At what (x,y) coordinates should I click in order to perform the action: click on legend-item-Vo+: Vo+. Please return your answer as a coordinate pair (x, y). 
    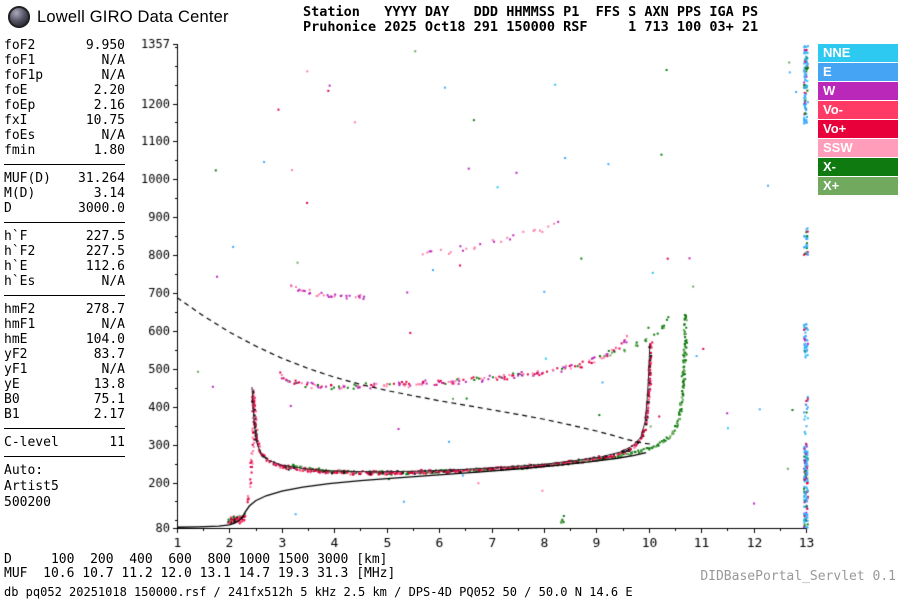
    Looking at the image, I should click on (858, 129).